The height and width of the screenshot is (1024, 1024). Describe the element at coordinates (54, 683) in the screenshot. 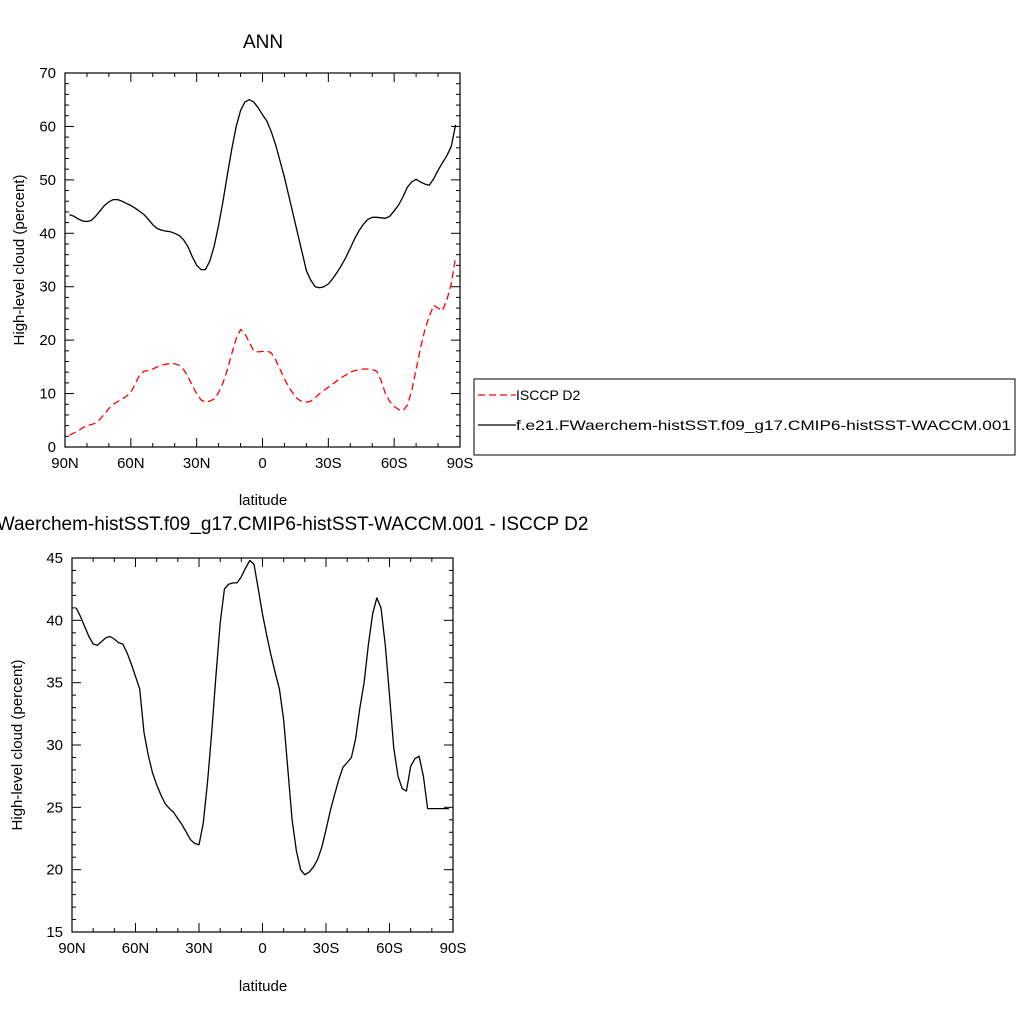

I see `y-tick-label-bottom: 35` at that location.